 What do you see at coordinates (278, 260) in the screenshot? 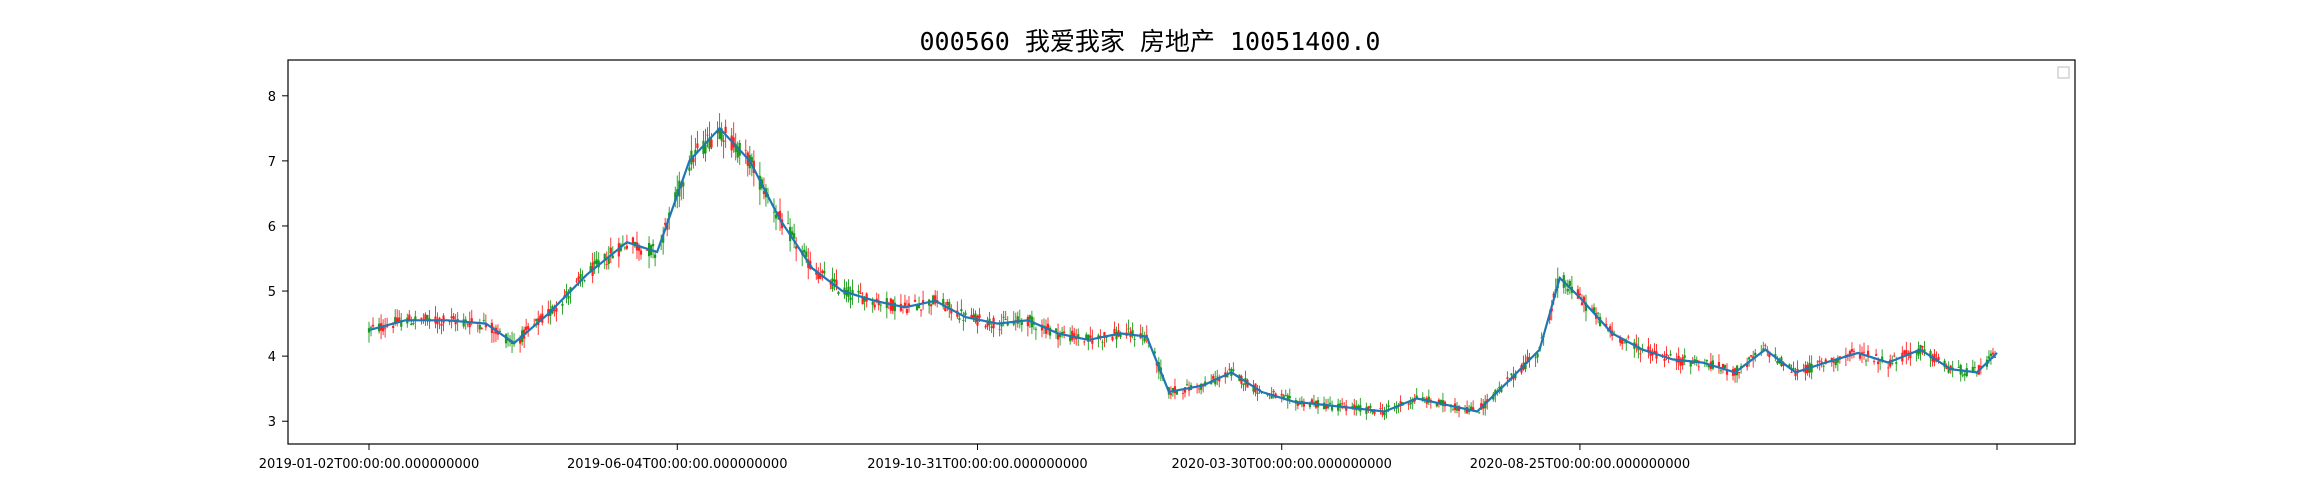
I see `y-axis: 3 4 5 6 7 8` at bounding box center [278, 260].